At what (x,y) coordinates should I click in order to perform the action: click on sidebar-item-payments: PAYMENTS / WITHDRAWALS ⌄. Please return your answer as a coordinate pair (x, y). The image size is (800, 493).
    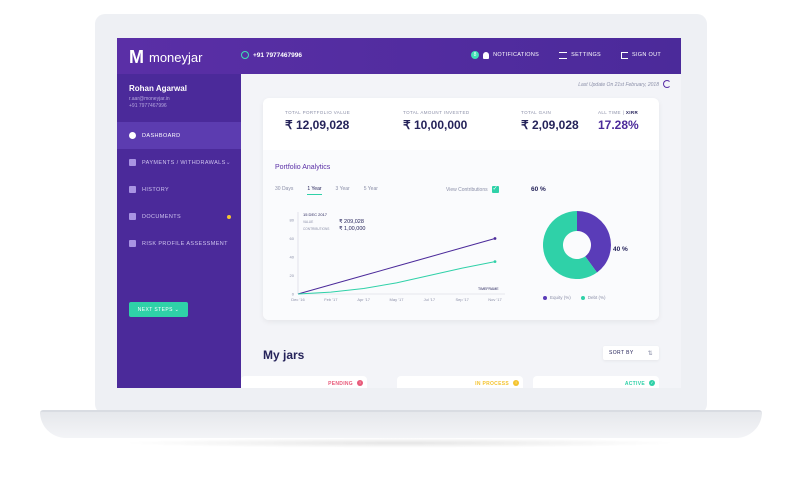
    Looking at the image, I should click on (179, 162).